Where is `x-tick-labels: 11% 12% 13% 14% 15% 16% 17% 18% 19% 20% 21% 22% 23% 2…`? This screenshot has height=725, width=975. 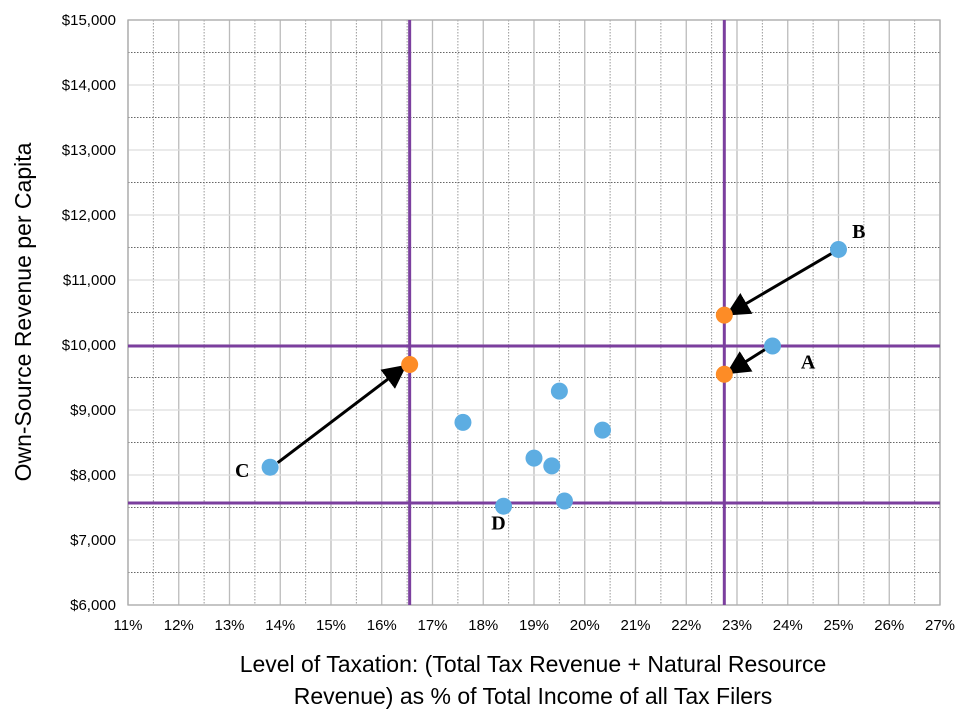 x-tick-labels: 11% 12% 13% 14% 15% 16% 17% 18% 19% 20% 21% 22% 23% 2… is located at coordinates (534, 625).